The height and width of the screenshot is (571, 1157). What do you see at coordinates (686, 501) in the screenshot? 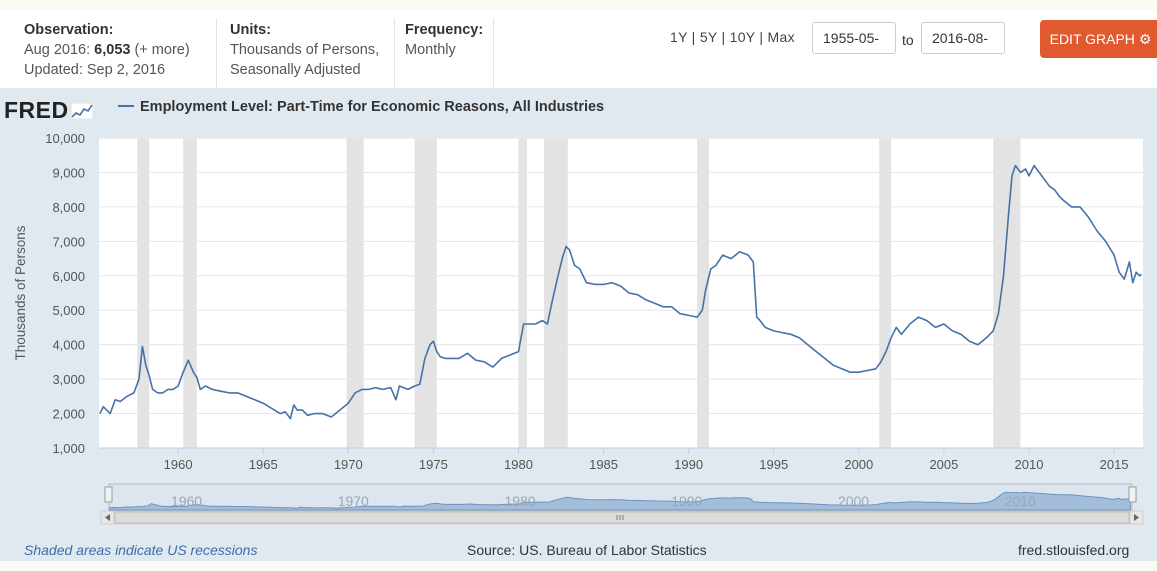
I see `navigator-tick-label: 1990` at bounding box center [686, 501].